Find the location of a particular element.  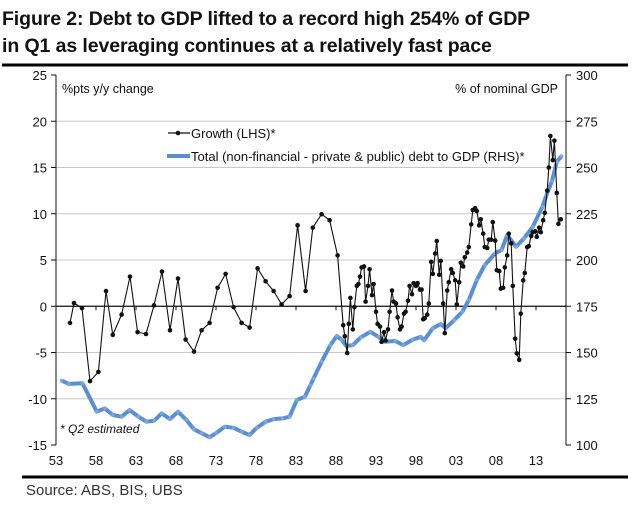

x-tick-label: 68 is located at coordinates (176, 460).